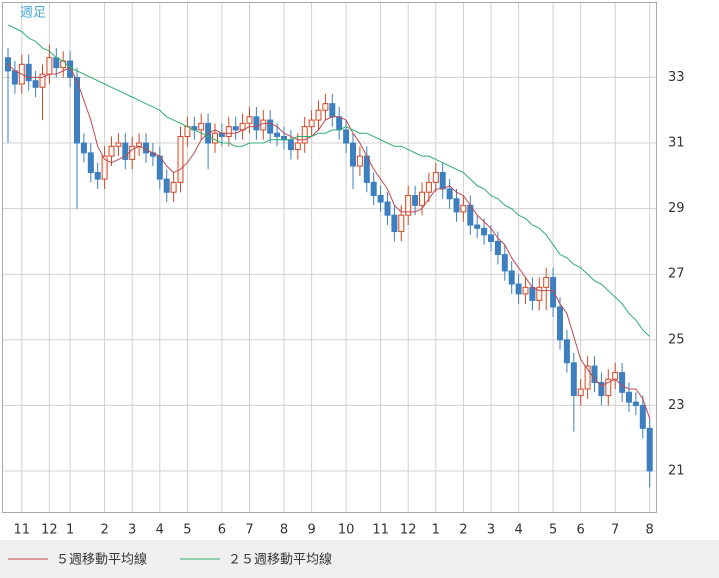 This screenshot has width=719, height=578. What do you see at coordinates (615, 530) in the screenshot?
I see `x-tick-label: 7` at bounding box center [615, 530].